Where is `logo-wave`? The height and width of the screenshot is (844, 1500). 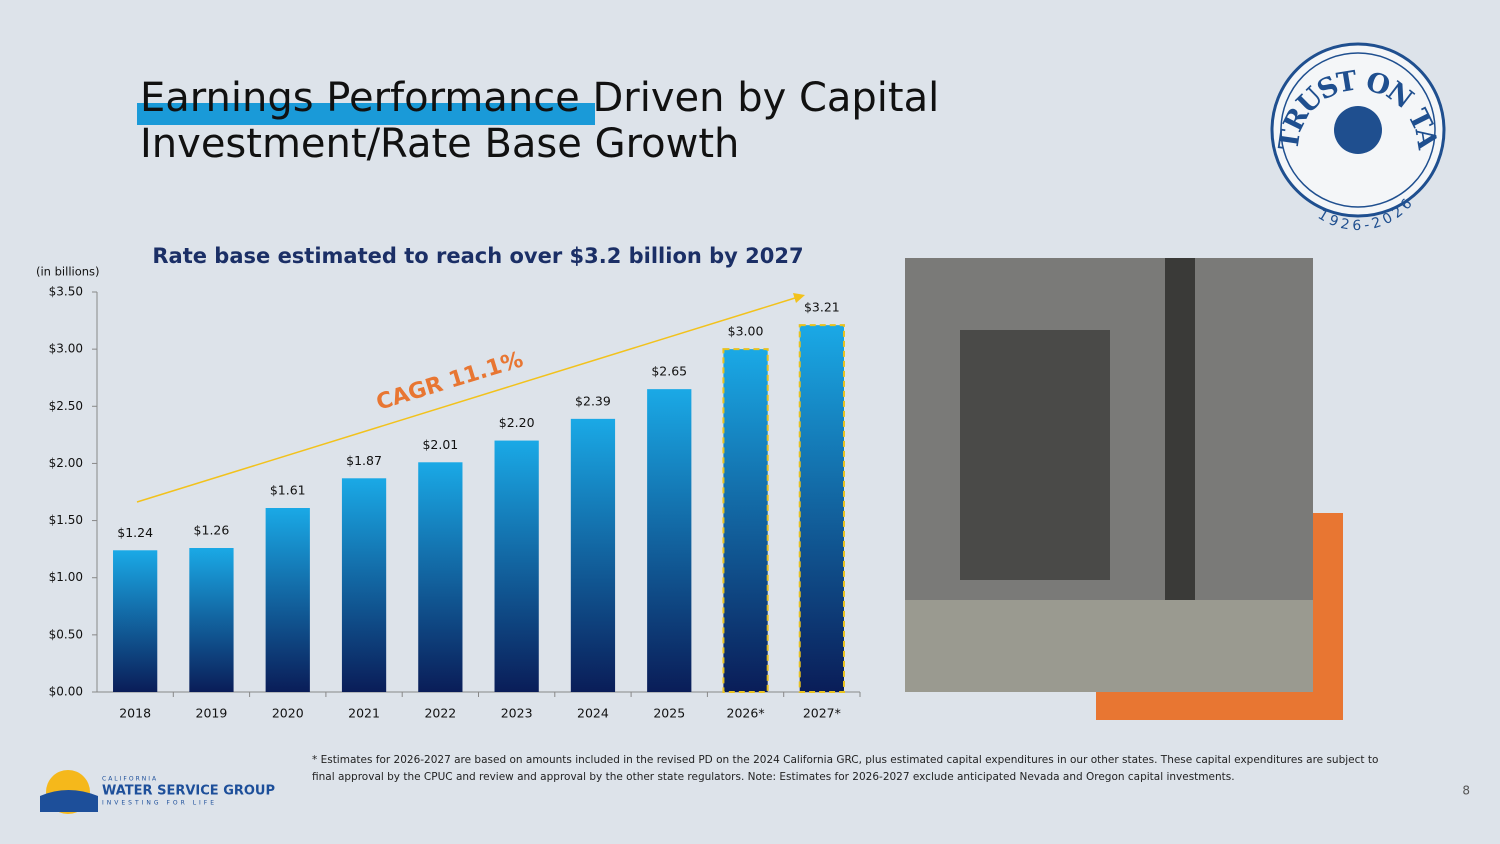 logo-wave is located at coordinates (69, 801).